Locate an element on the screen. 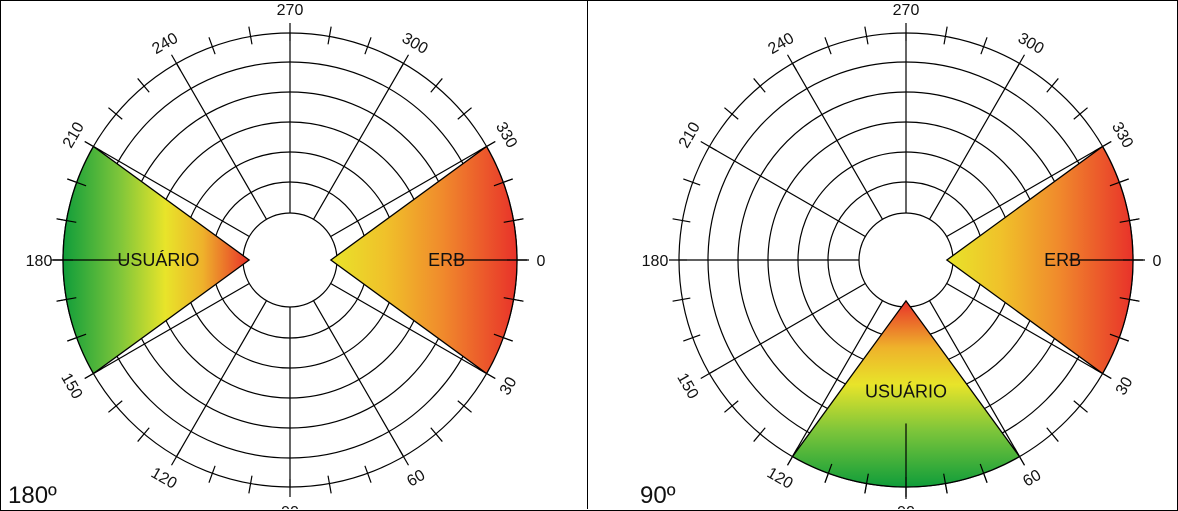  caption-right: 90º is located at coordinates (658, 495).